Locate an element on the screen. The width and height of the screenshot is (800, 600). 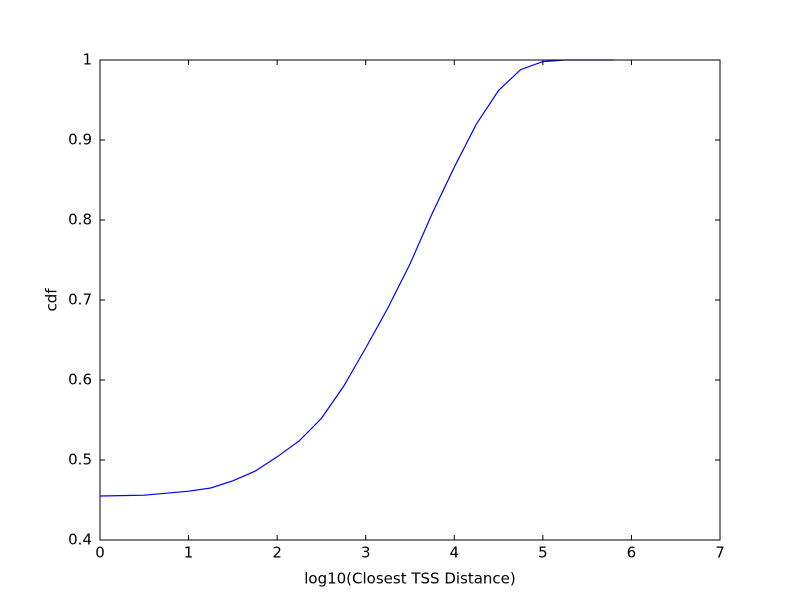
y-tick-label: 0.5 is located at coordinates (80, 460).